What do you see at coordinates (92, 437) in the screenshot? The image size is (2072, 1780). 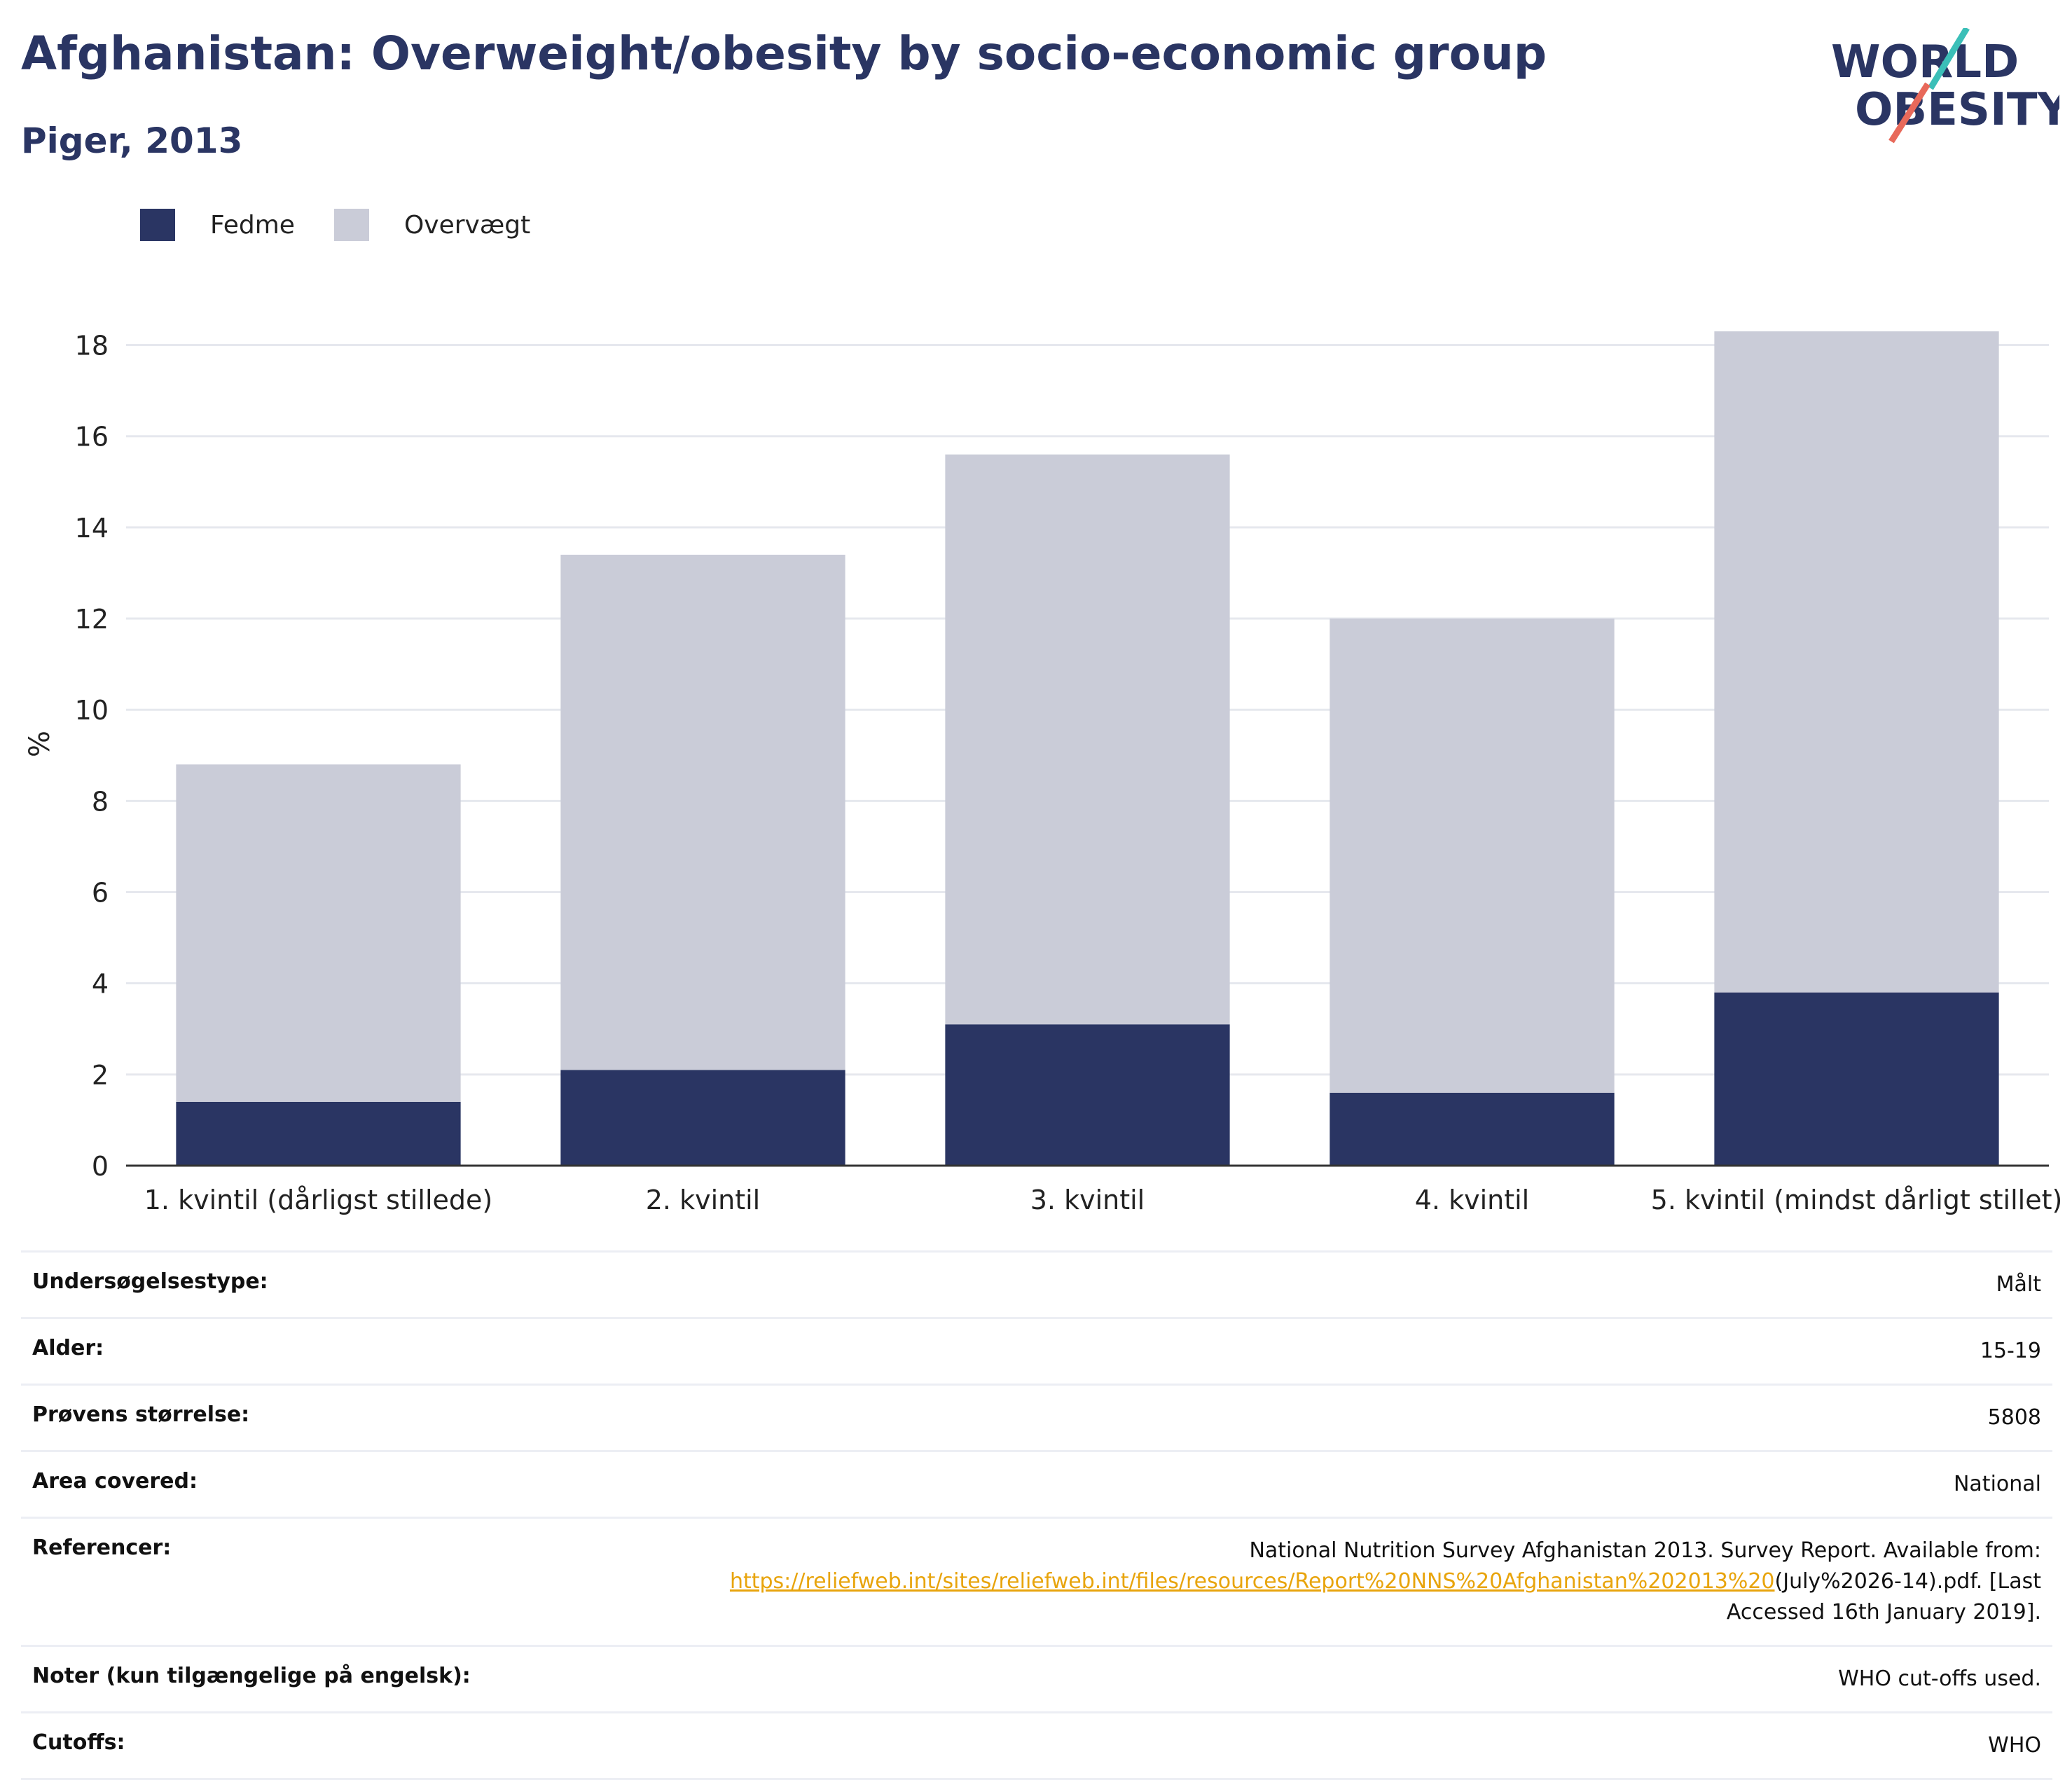 I see `y-tick-label: 16` at bounding box center [92, 437].